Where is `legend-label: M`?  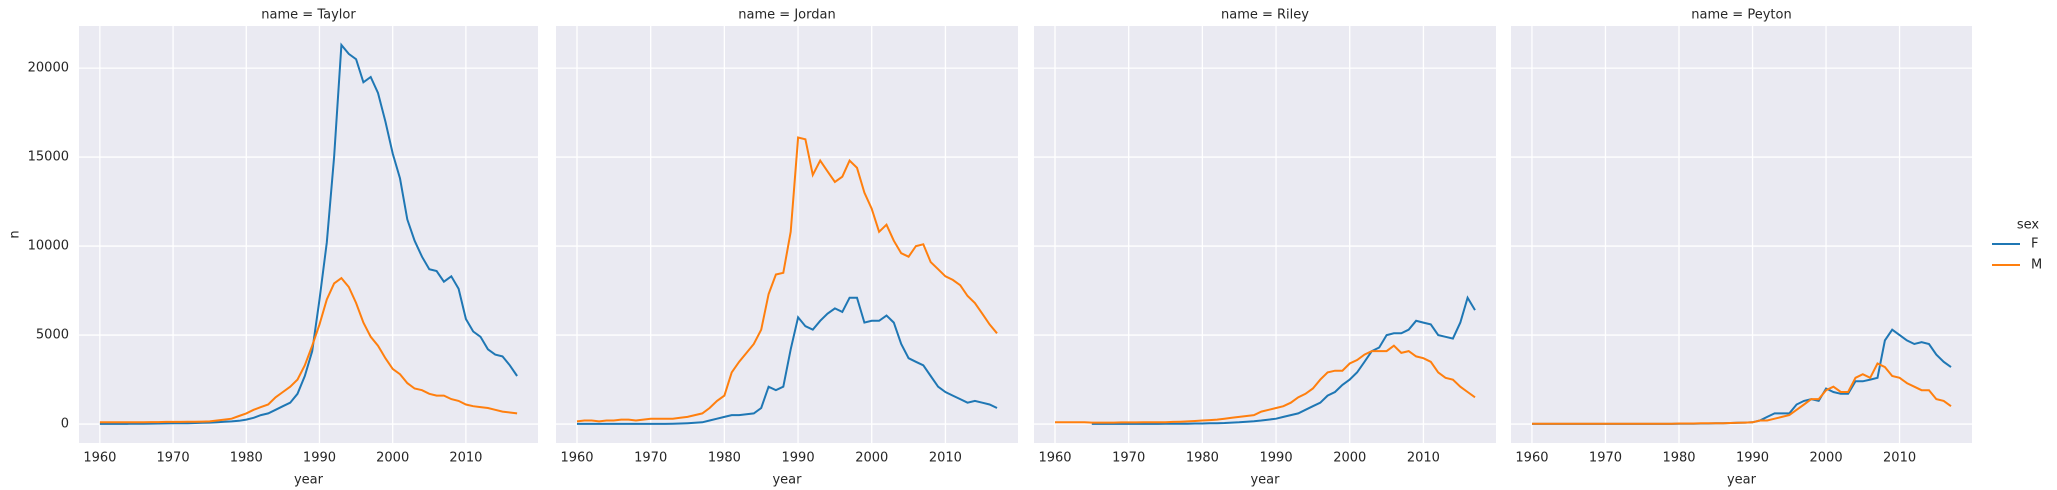
legend-label: M is located at coordinates (2036, 265).